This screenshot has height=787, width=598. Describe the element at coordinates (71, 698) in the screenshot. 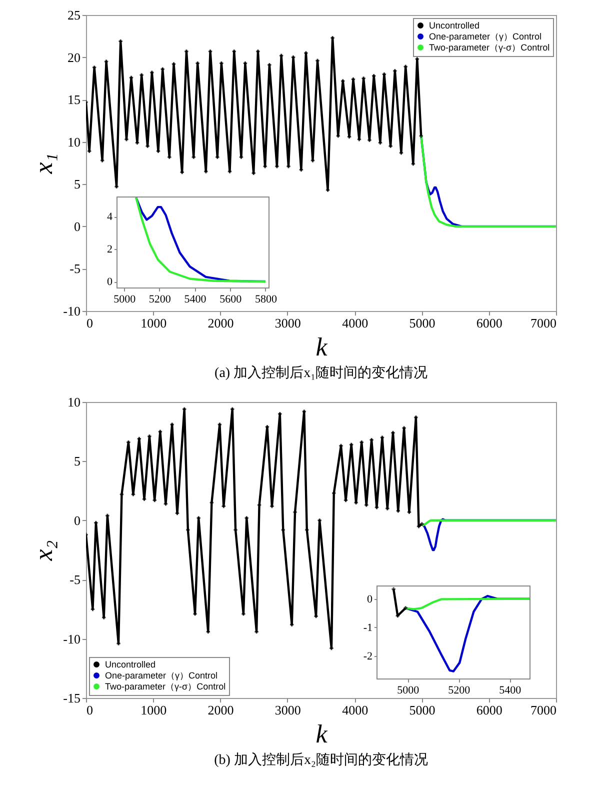

I see `y-tick-label: -15` at that location.